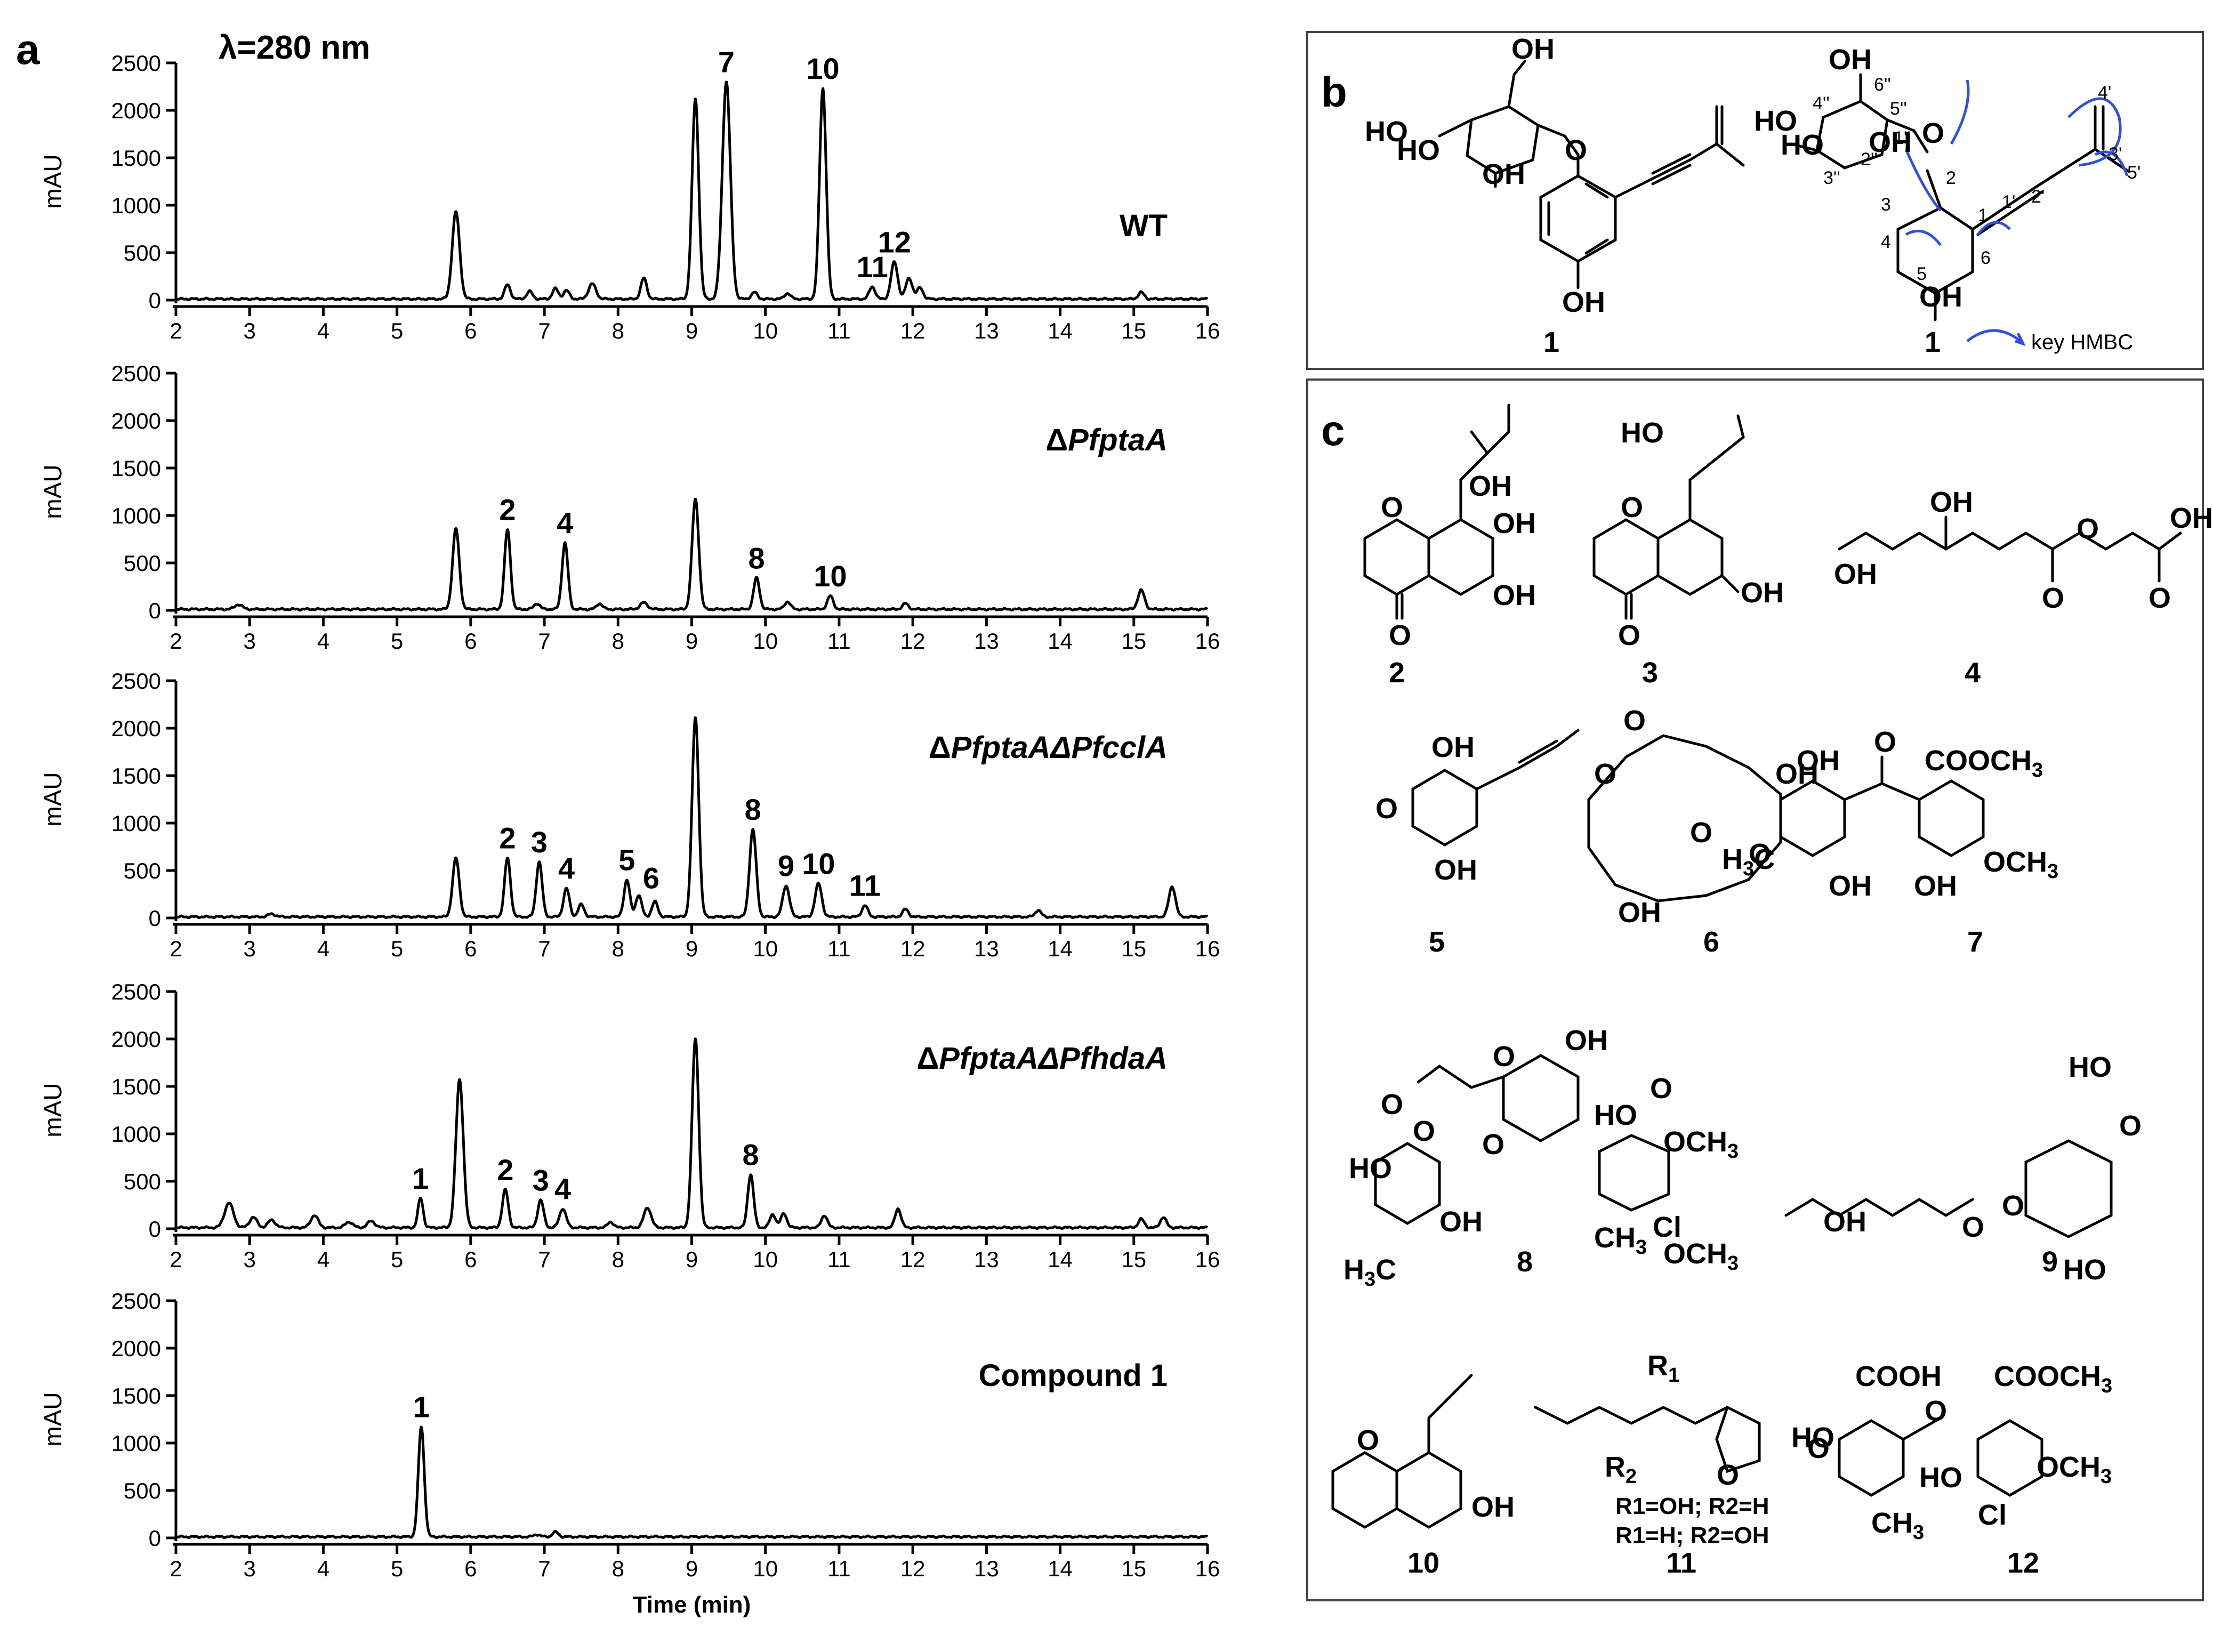 The image size is (2213, 1652). What do you see at coordinates (1621, 1469) in the screenshot?
I see `svg-text: R2` at bounding box center [1621, 1469].